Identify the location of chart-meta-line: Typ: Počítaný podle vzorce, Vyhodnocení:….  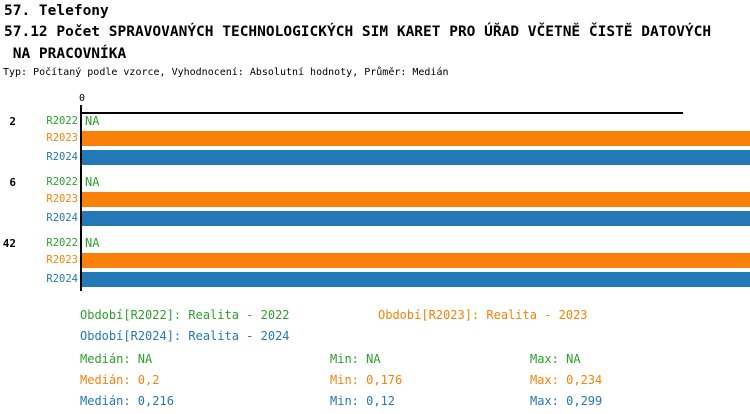
(226, 72).